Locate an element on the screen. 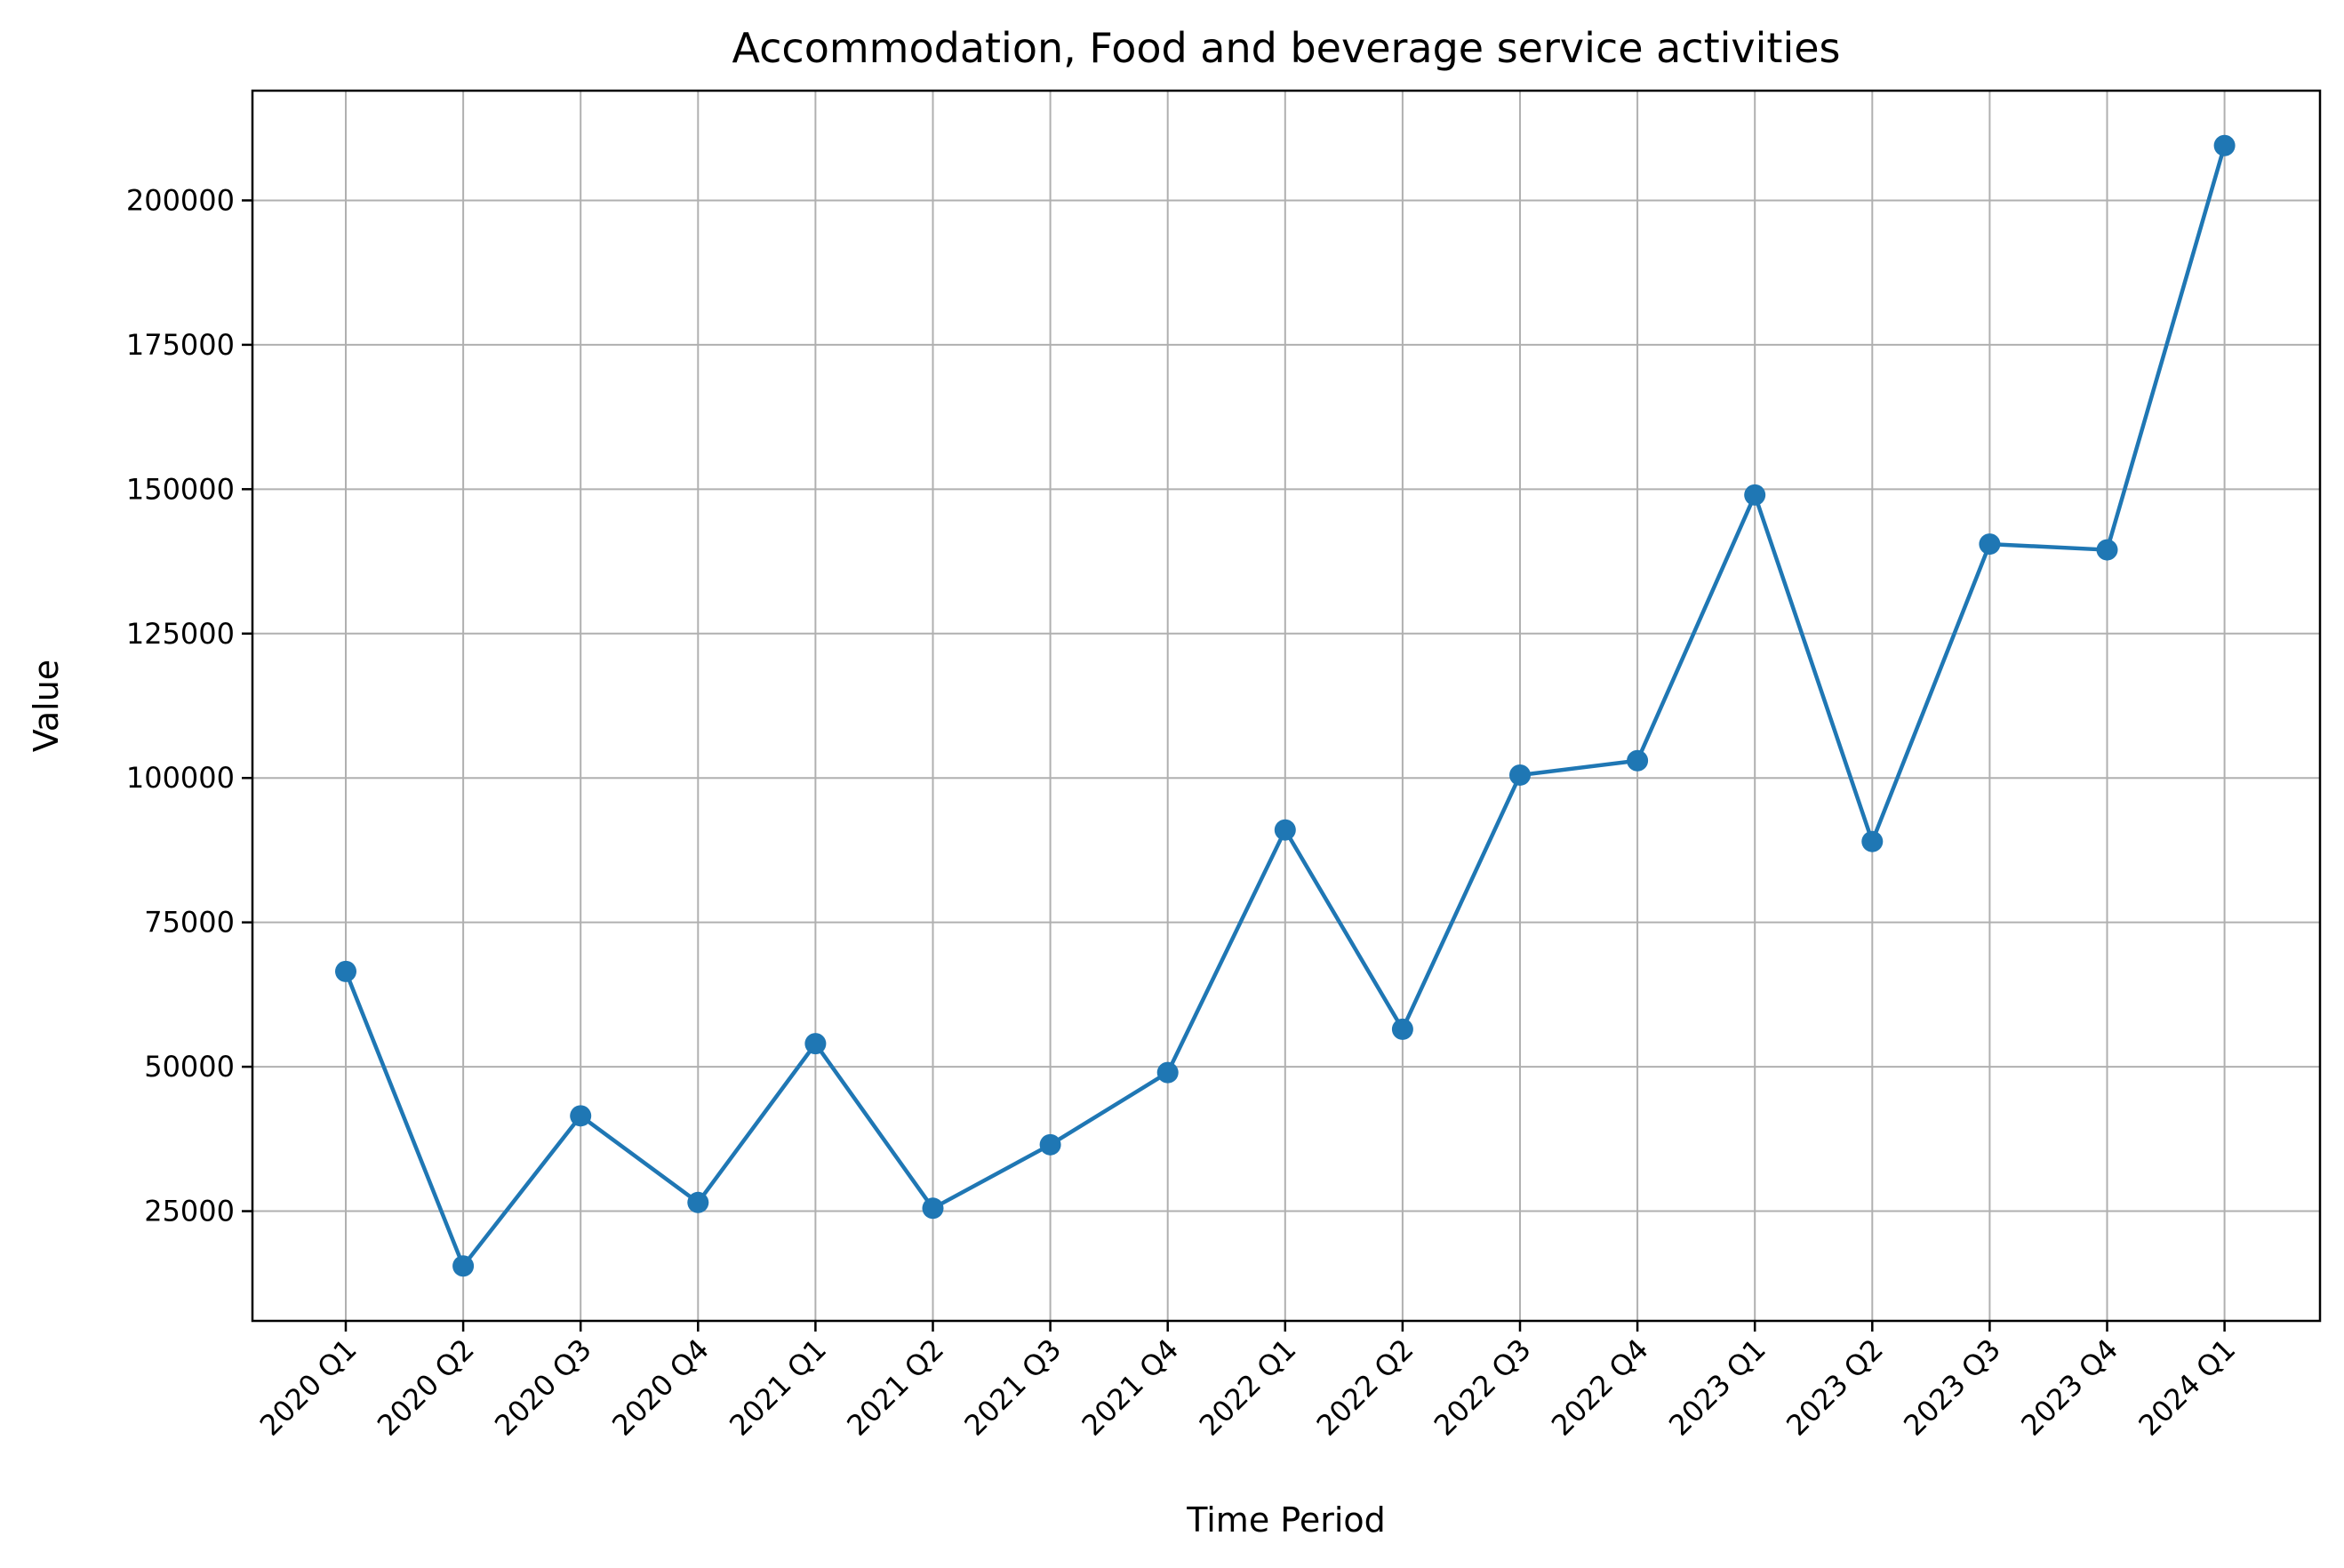  x-tick-label: 2023 Q4 is located at coordinates (2069, 1387).